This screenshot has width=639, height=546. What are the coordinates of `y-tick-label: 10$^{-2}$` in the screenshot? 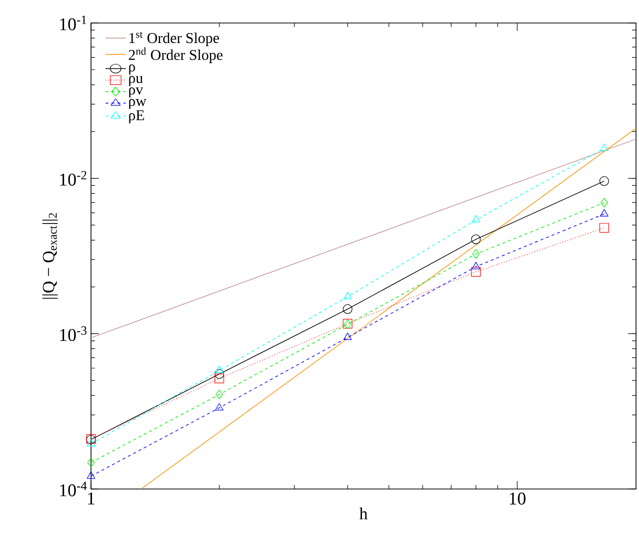 It's located at (73, 178).